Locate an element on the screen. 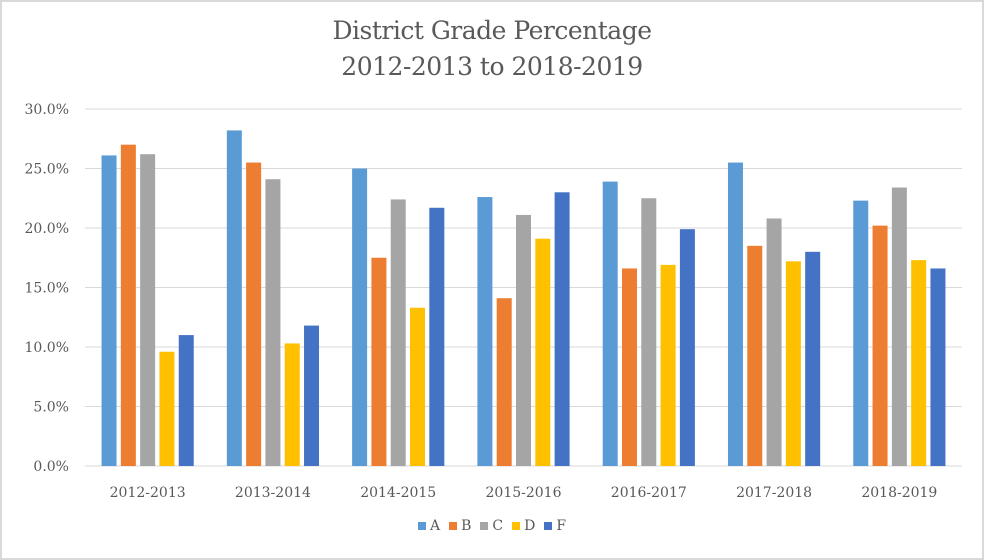 The height and width of the screenshot is (560, 984). x-tick-label: 2015-2016 is located at coordinates (524, 493).